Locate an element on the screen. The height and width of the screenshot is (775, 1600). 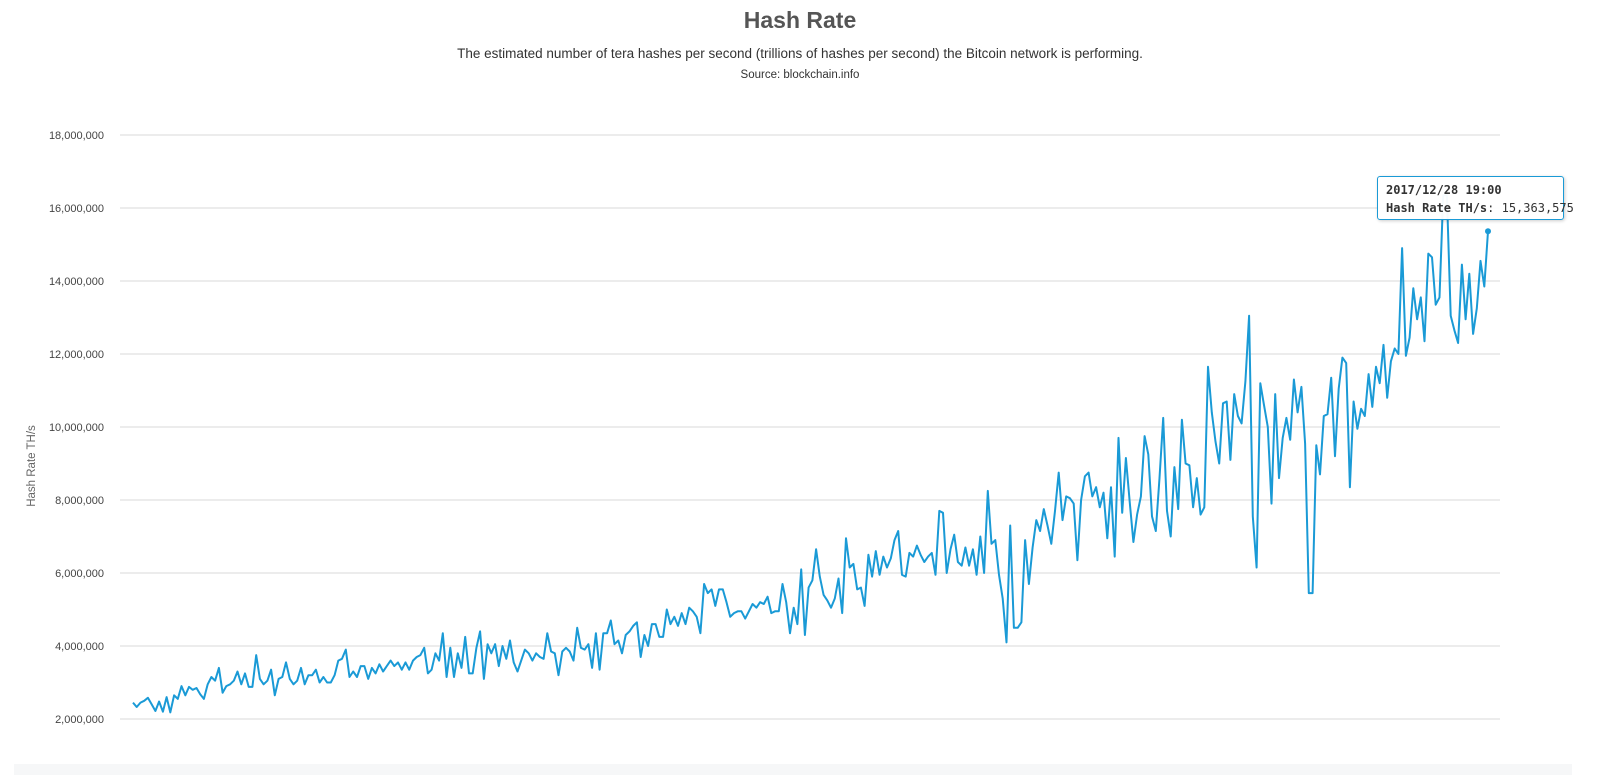
y-tick-label: 14,000,000 is located at coordinates (76, 282).